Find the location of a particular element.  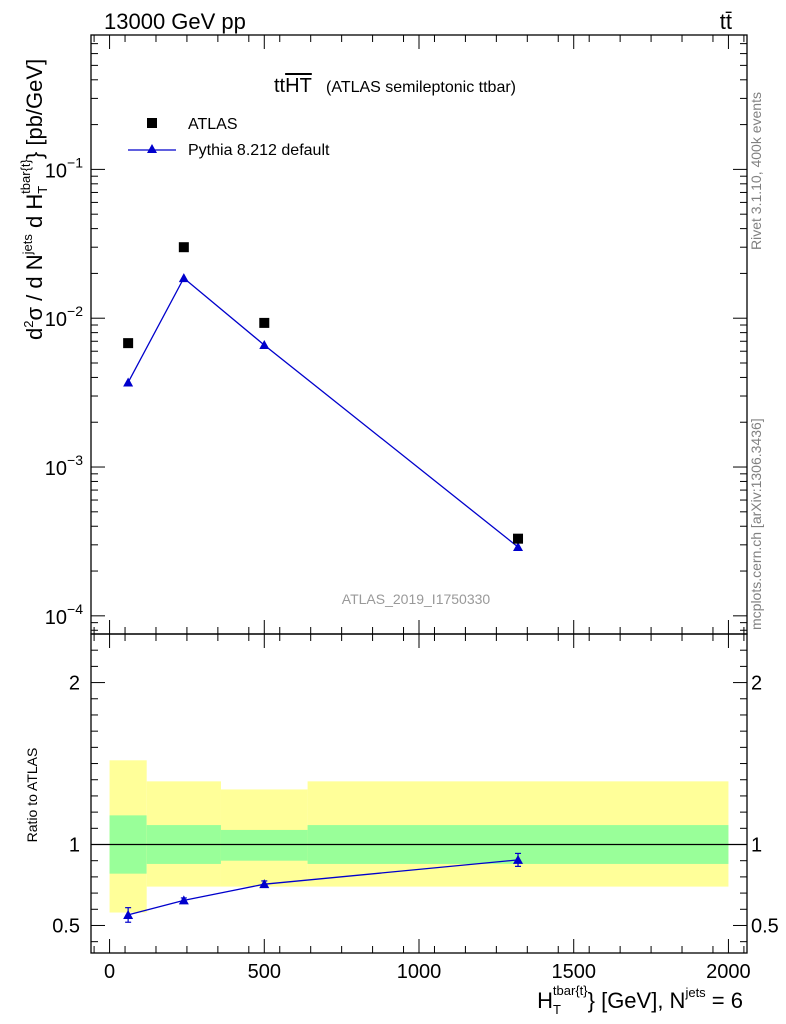

x-axis-label: HTtbar{t}} [GeV], Njets = 6 is located at coordinates (640, 1000).